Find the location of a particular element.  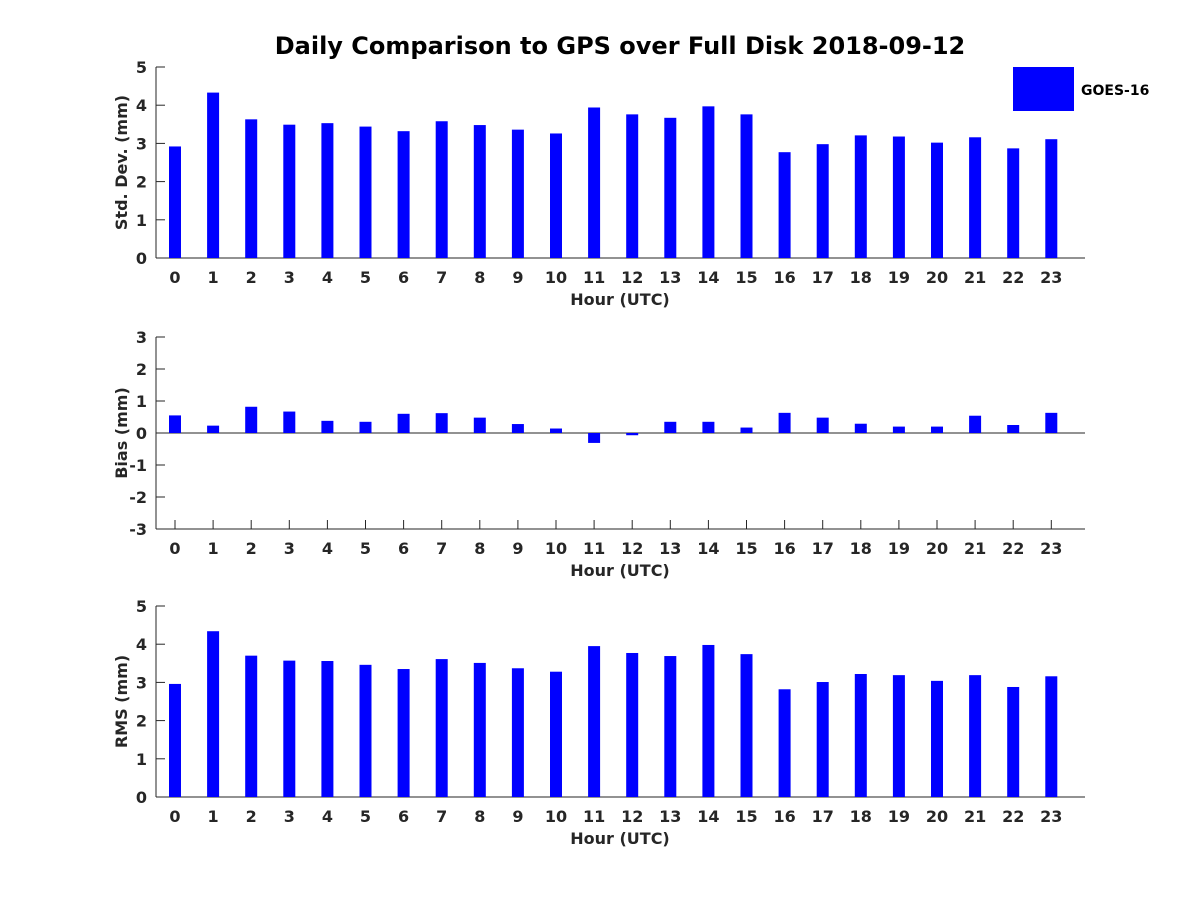

x-tick-label: 22 is located at coordinates (1013, 277).